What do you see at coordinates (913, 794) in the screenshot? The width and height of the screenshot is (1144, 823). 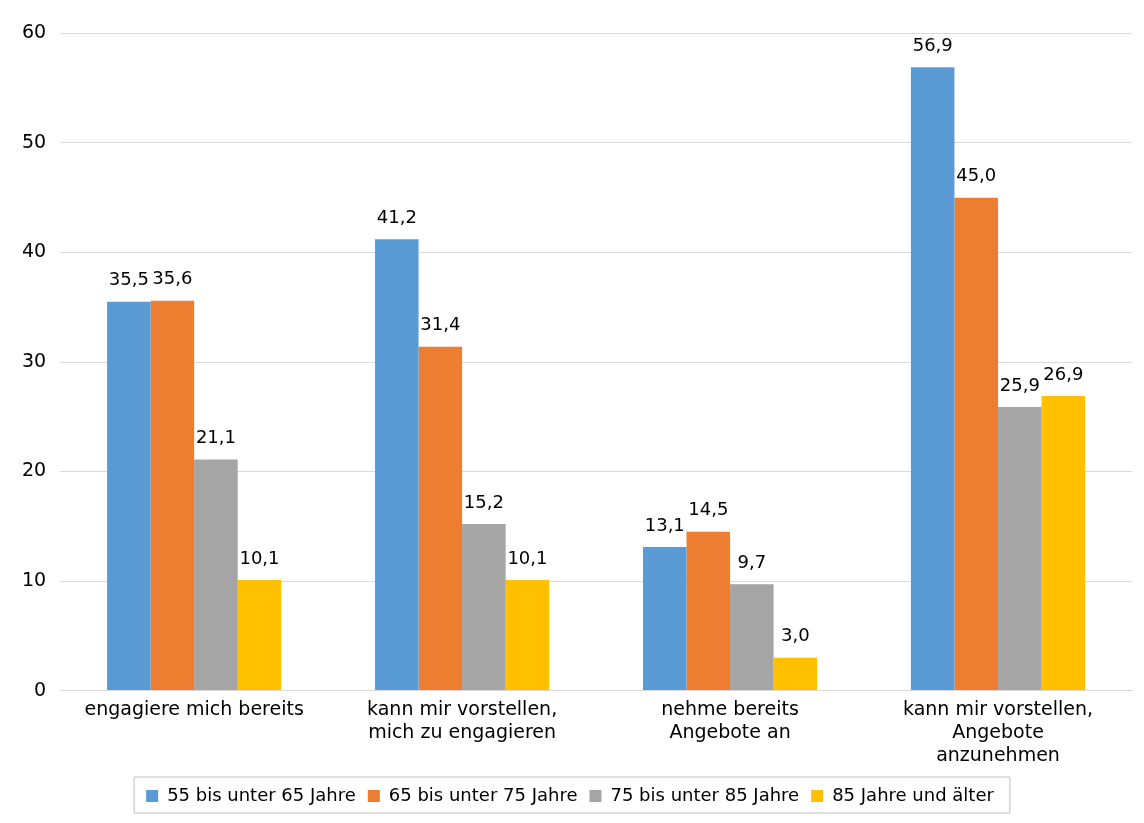 I see `legend-label: 85 Jahre und älter` at bounding box center [913, 794].